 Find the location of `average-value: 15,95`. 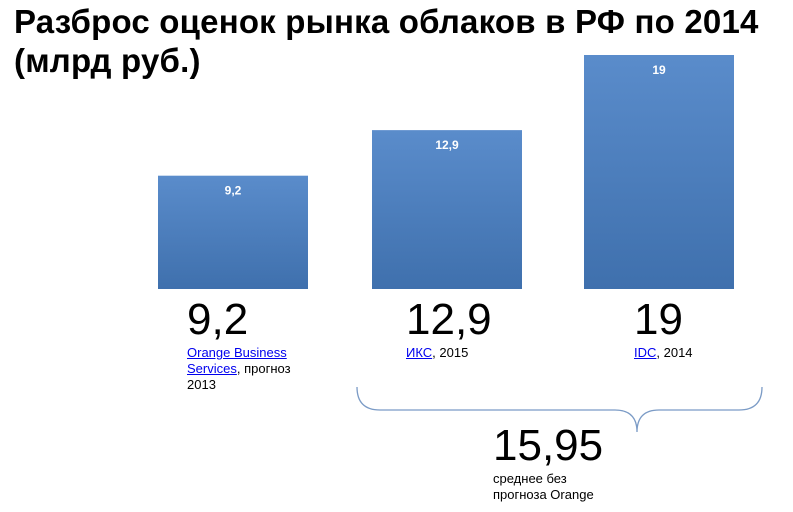

average-value: 15,95 is located at coordinates (548, 445).